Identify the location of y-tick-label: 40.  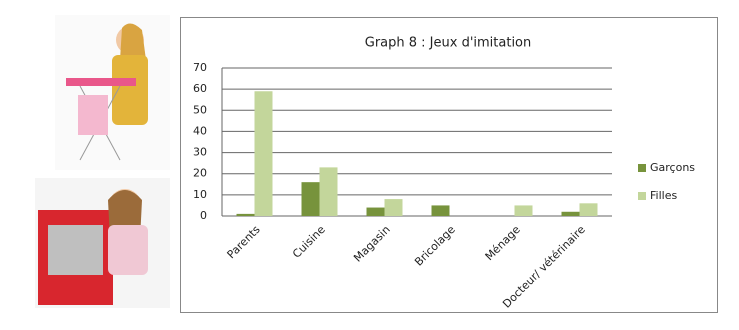
(200, 130).